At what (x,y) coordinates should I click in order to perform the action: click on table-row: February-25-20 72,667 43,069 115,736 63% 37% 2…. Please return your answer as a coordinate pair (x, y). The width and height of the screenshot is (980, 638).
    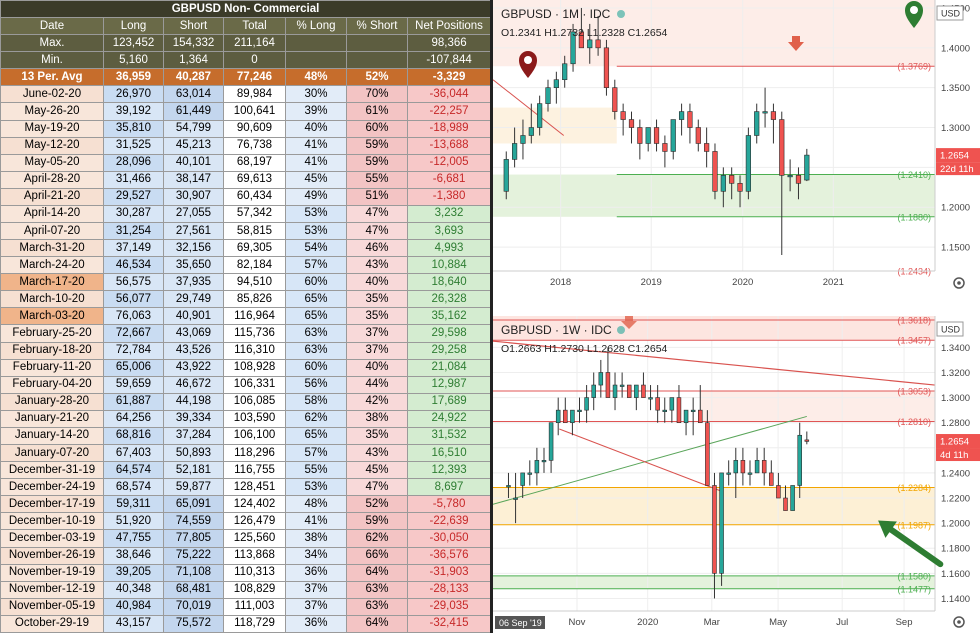
    Looking at the image, I should click on (246, 333).